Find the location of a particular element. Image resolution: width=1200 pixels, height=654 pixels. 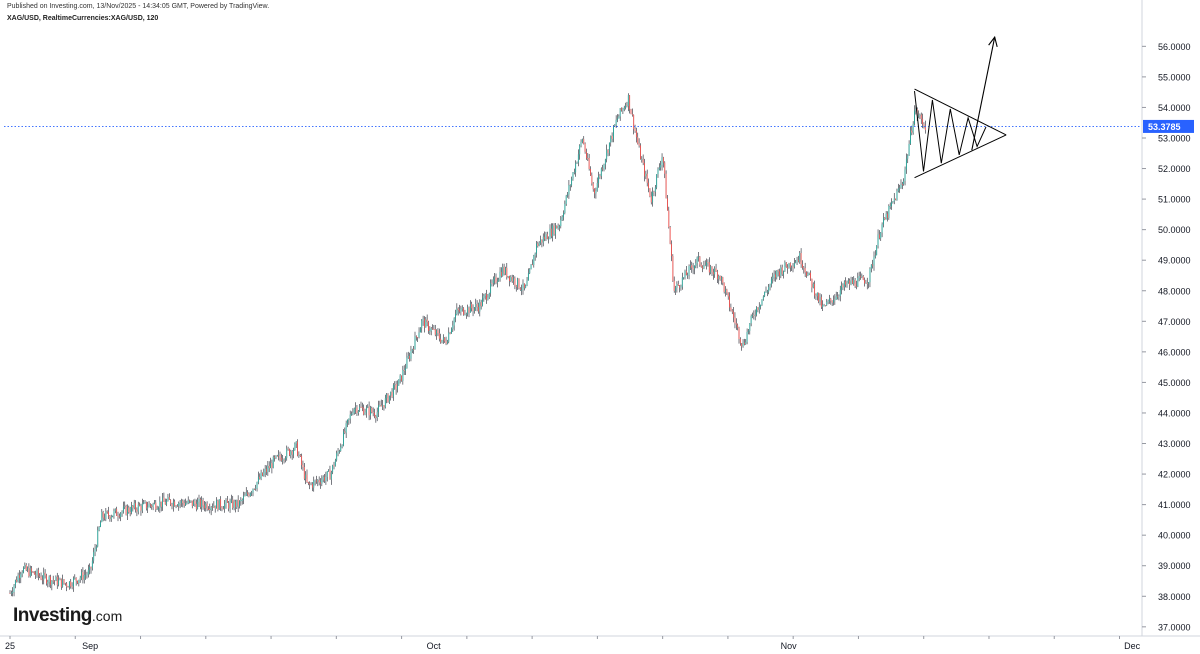

y-tick-label: 48.0000 is located at coordinates (1174, 291).